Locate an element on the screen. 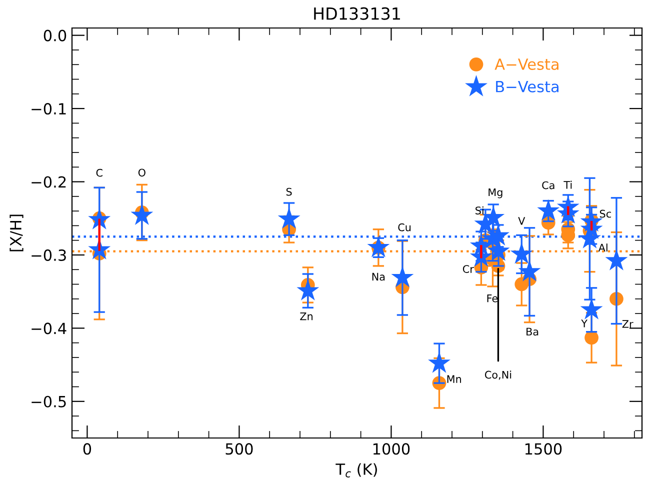 Image resolution: width=646 pixels, height=485 pixels. x-tick-label: 0 is located at coordinates (87, 449).